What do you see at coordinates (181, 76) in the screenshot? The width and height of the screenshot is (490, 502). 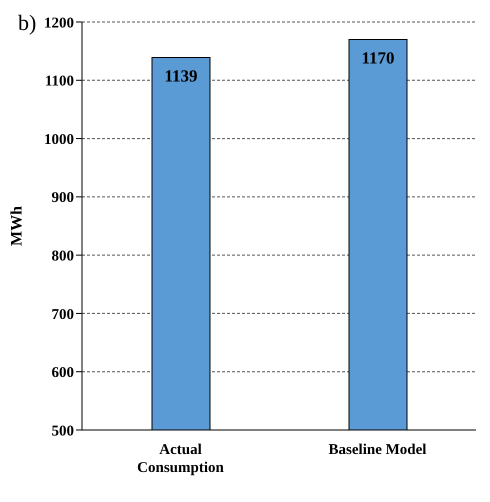 I see `data-label: 1139` at bounding box center [181, 76].